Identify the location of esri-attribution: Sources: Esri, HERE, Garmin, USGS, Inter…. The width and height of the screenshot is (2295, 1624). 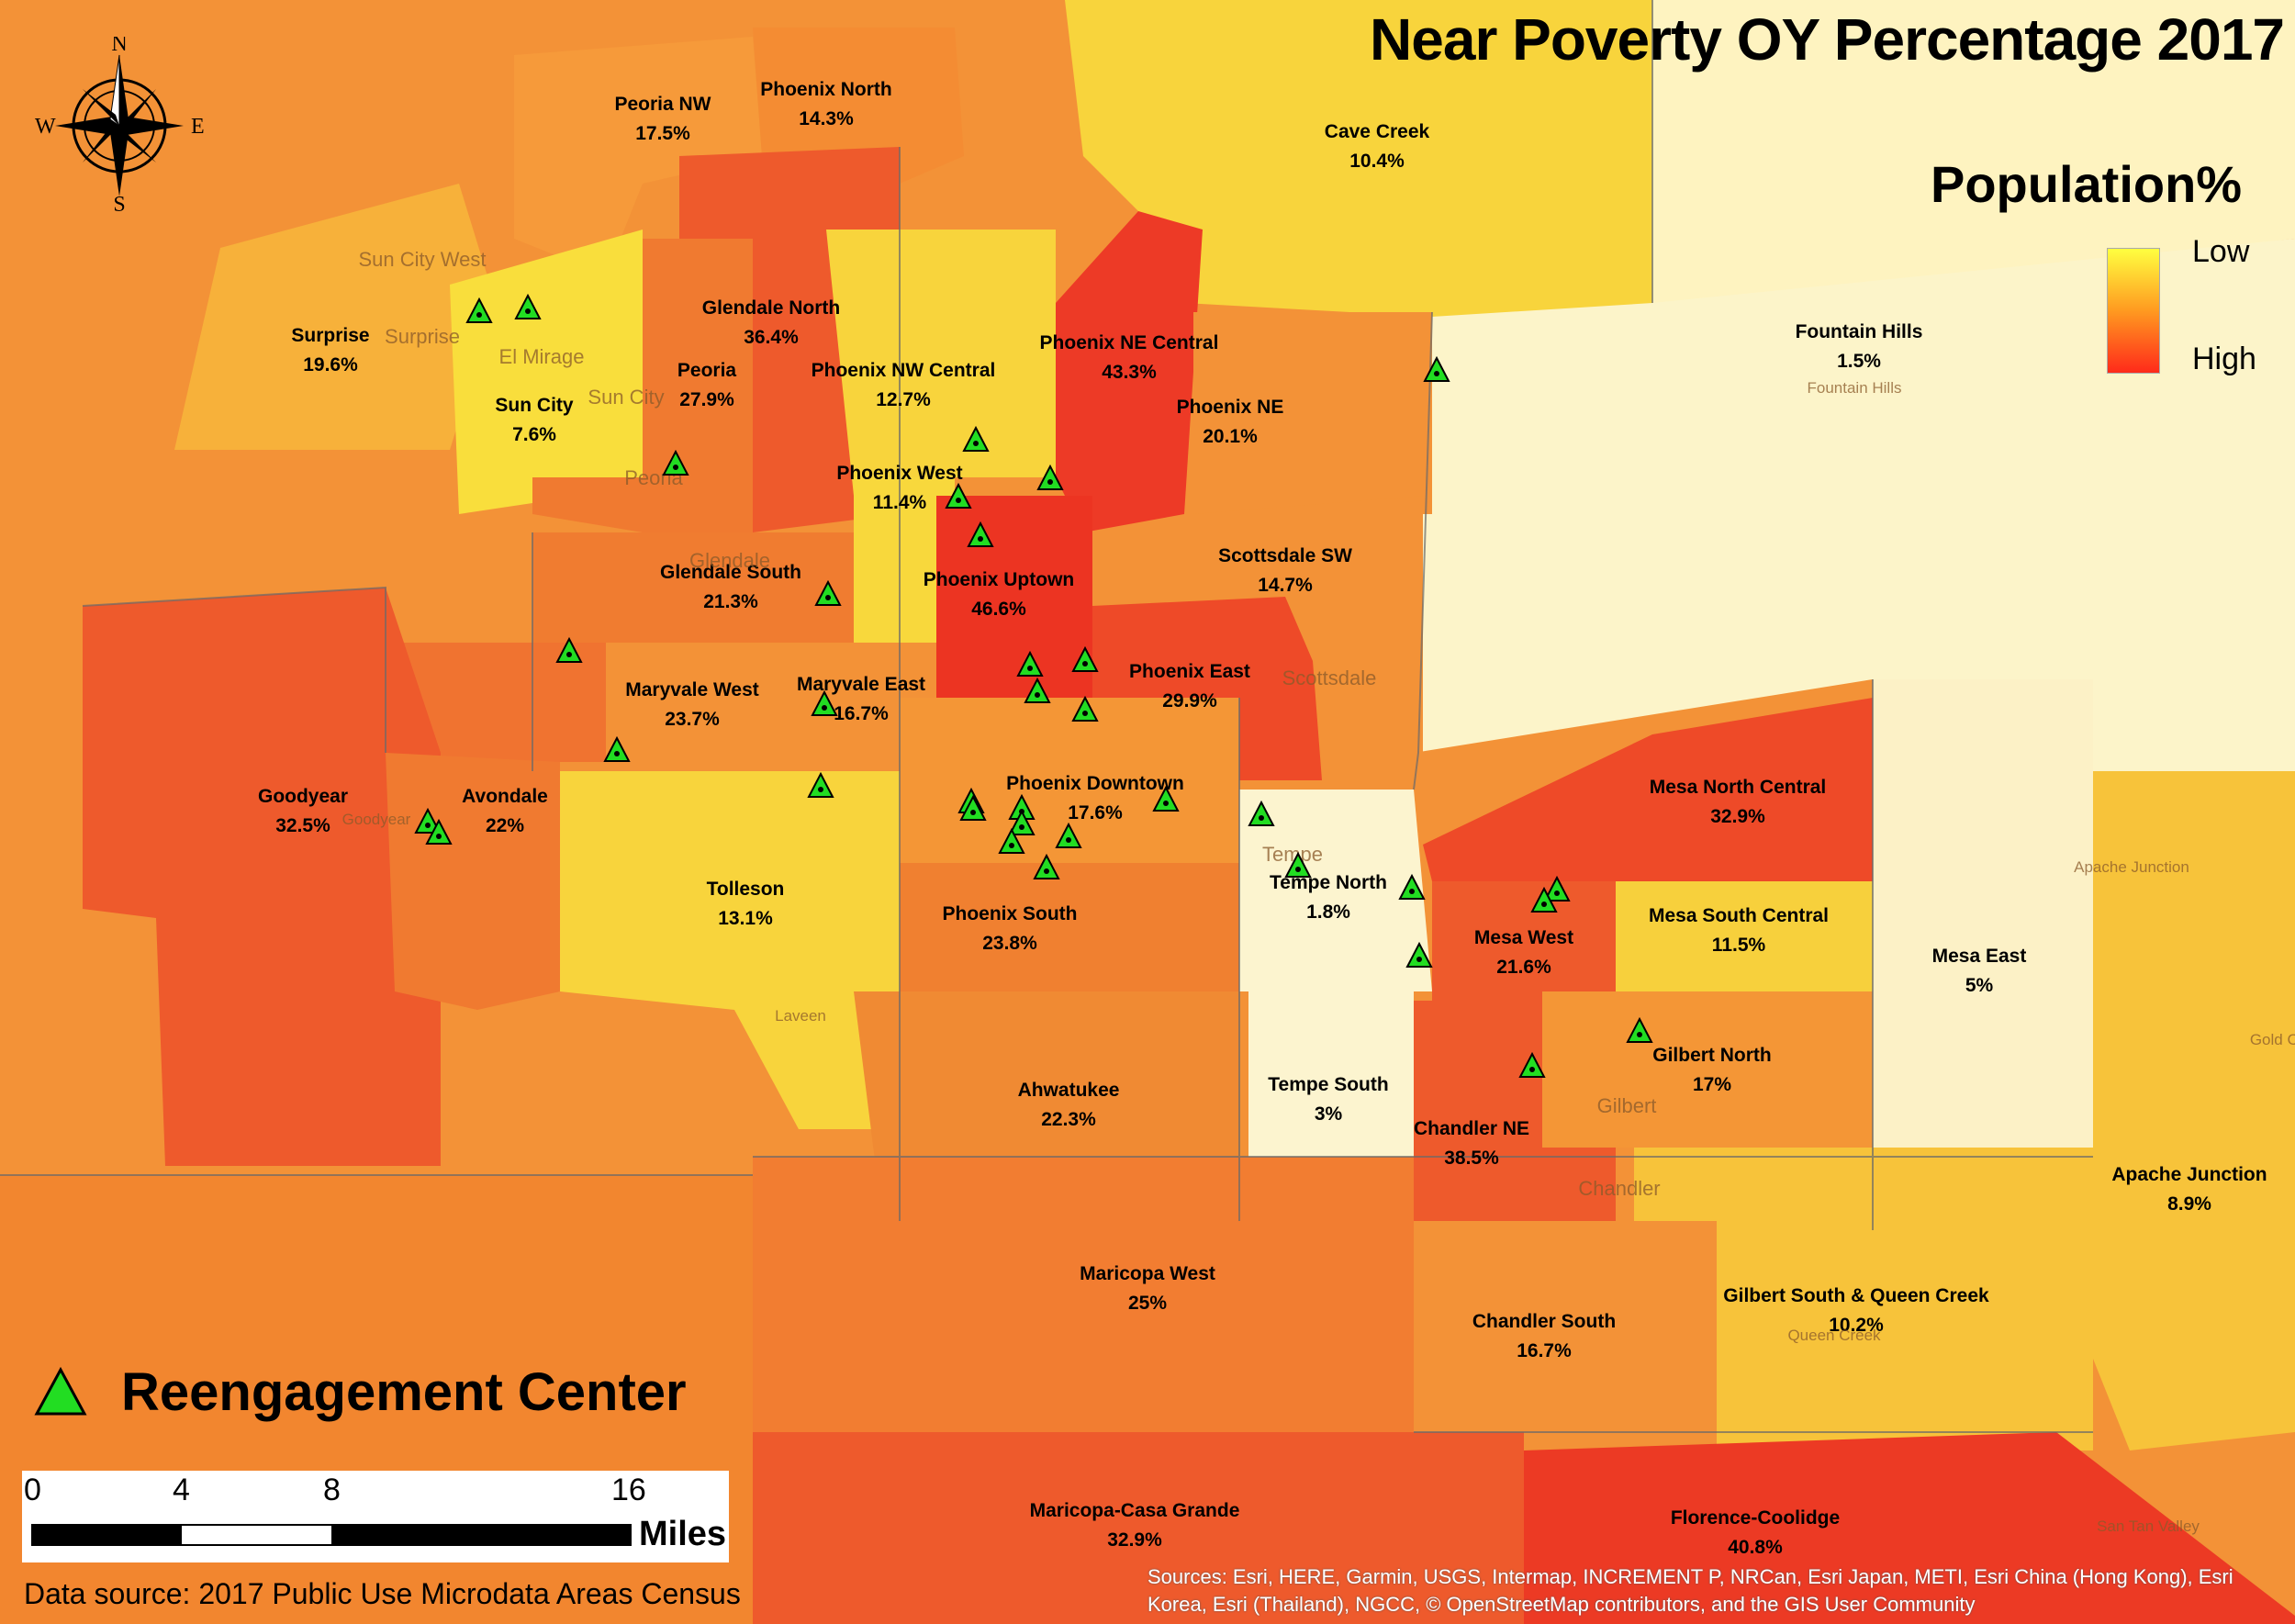
(1691, 1590).